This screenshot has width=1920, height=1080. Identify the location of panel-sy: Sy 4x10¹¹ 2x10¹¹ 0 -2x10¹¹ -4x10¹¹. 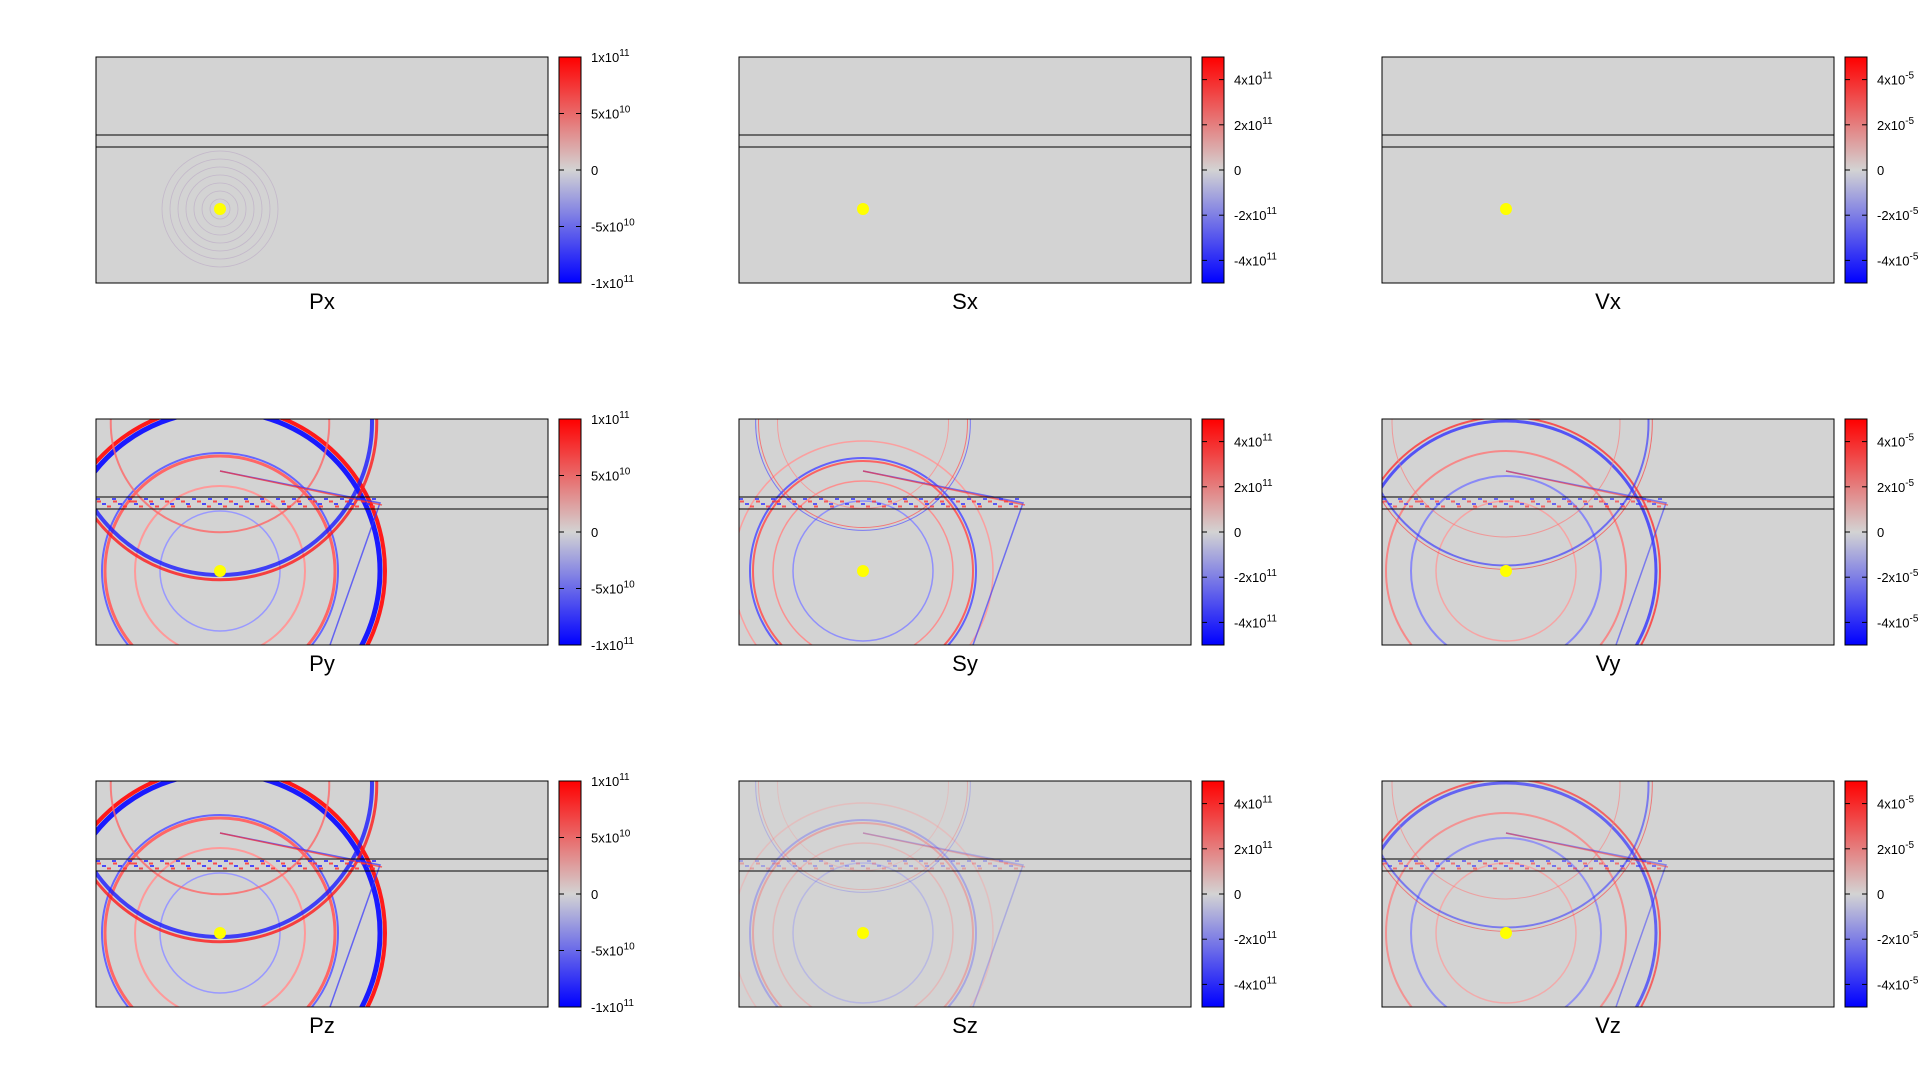
(1007, 547).